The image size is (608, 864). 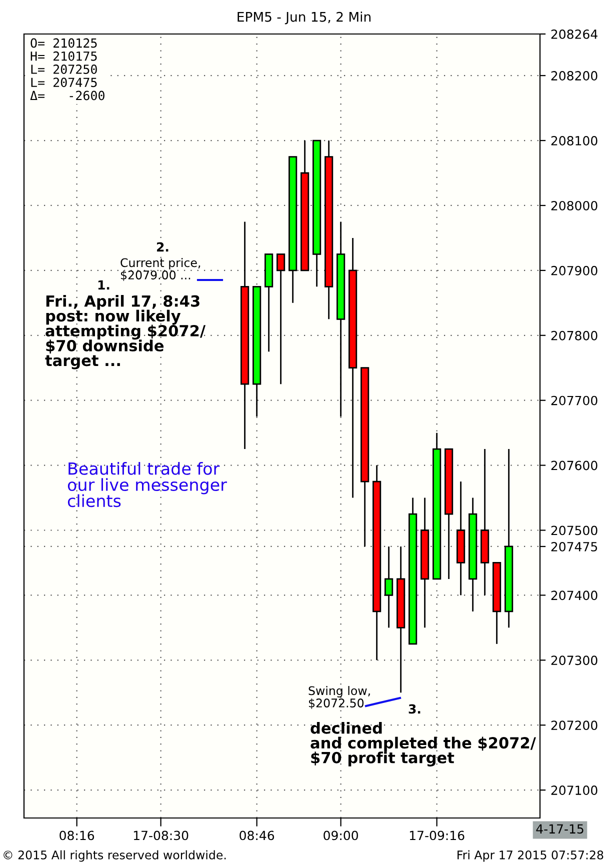 I want to click on y-tick-label: 207800, so click(x=574, y=335).